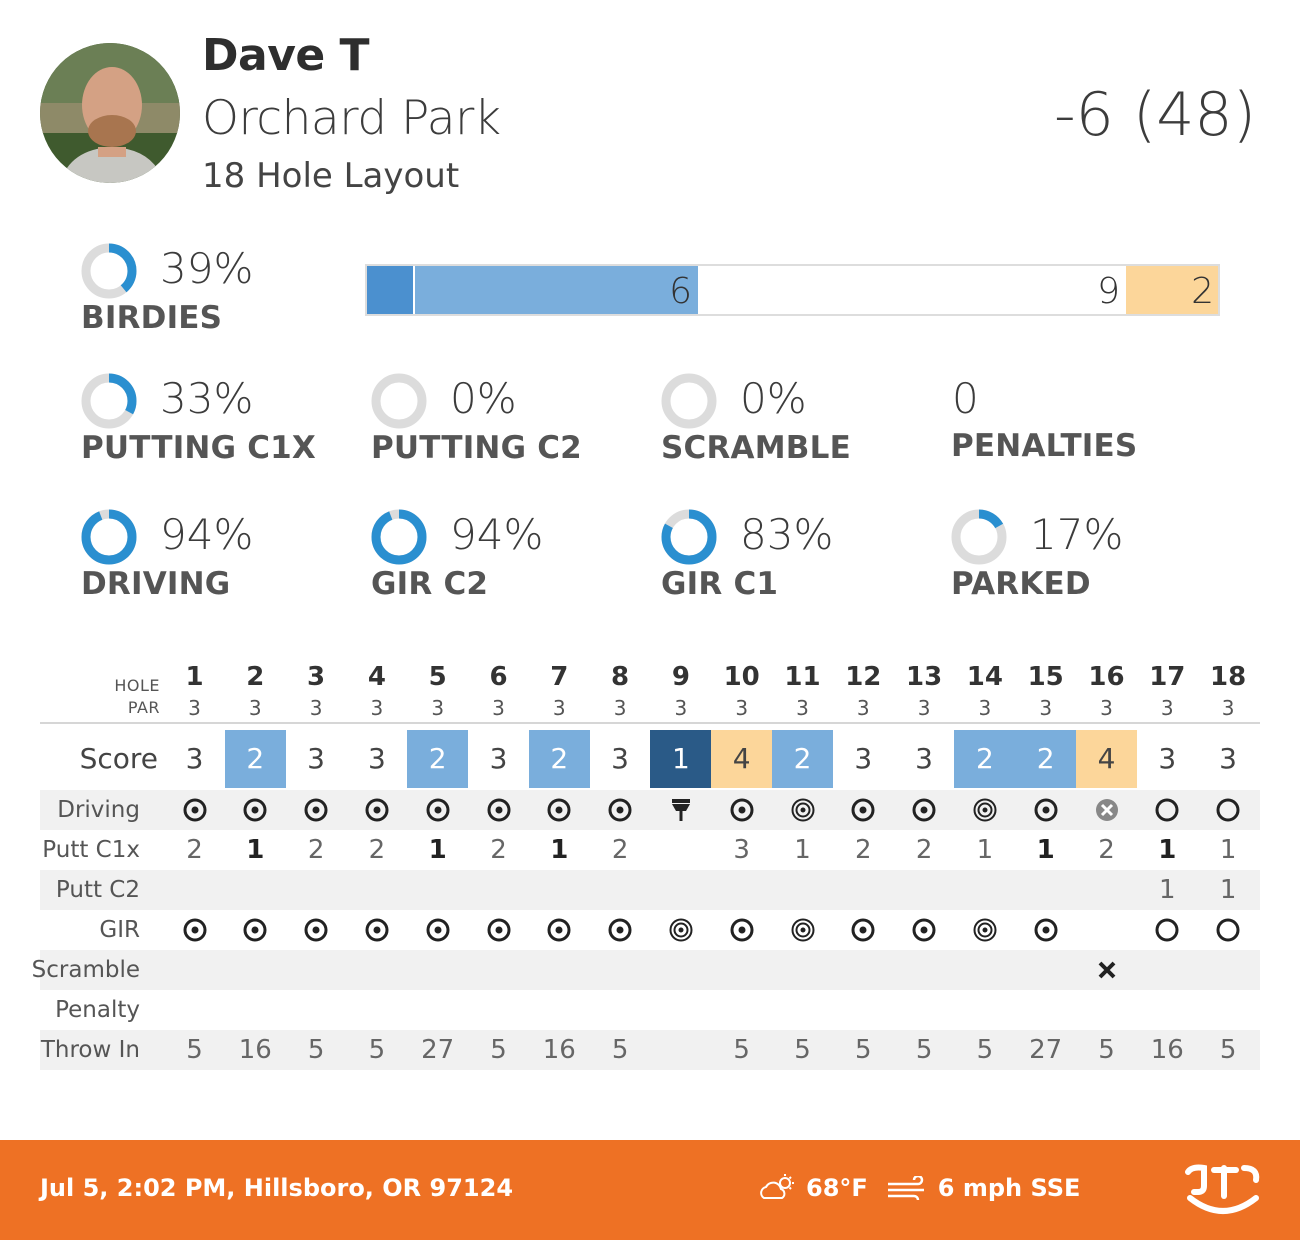 This screenshot has height=1240, width=1300. What do you see at coordinates (277, 1188) in the screenshot?
I see `round-date-location: Jul 5, 2:02 PM, Hillsboro, OR 97124` at bounding box center [277, 1188].